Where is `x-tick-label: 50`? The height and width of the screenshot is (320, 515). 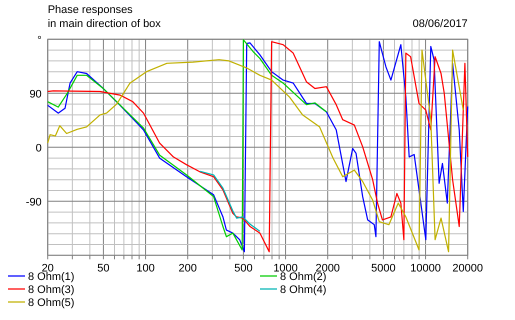
x-tick-label: 50 is located at coordinates (103, 268).